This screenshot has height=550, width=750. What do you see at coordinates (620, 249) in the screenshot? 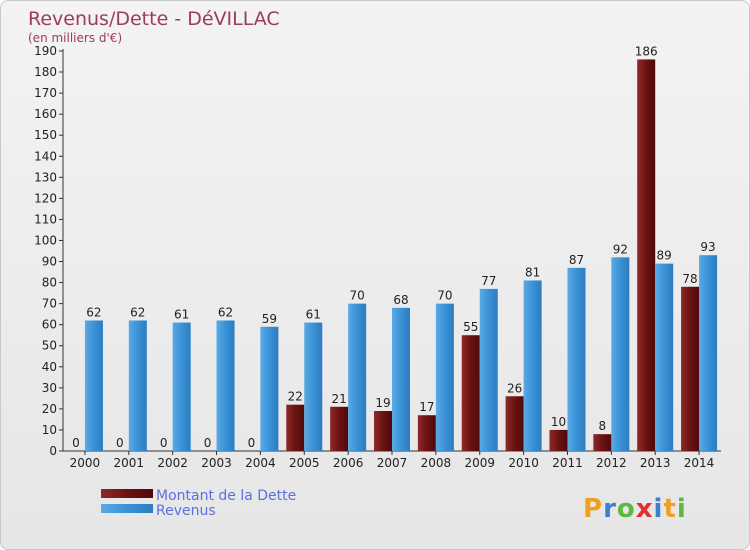
I see `value-label-revenus: 92` at bounding box center [620, 249].